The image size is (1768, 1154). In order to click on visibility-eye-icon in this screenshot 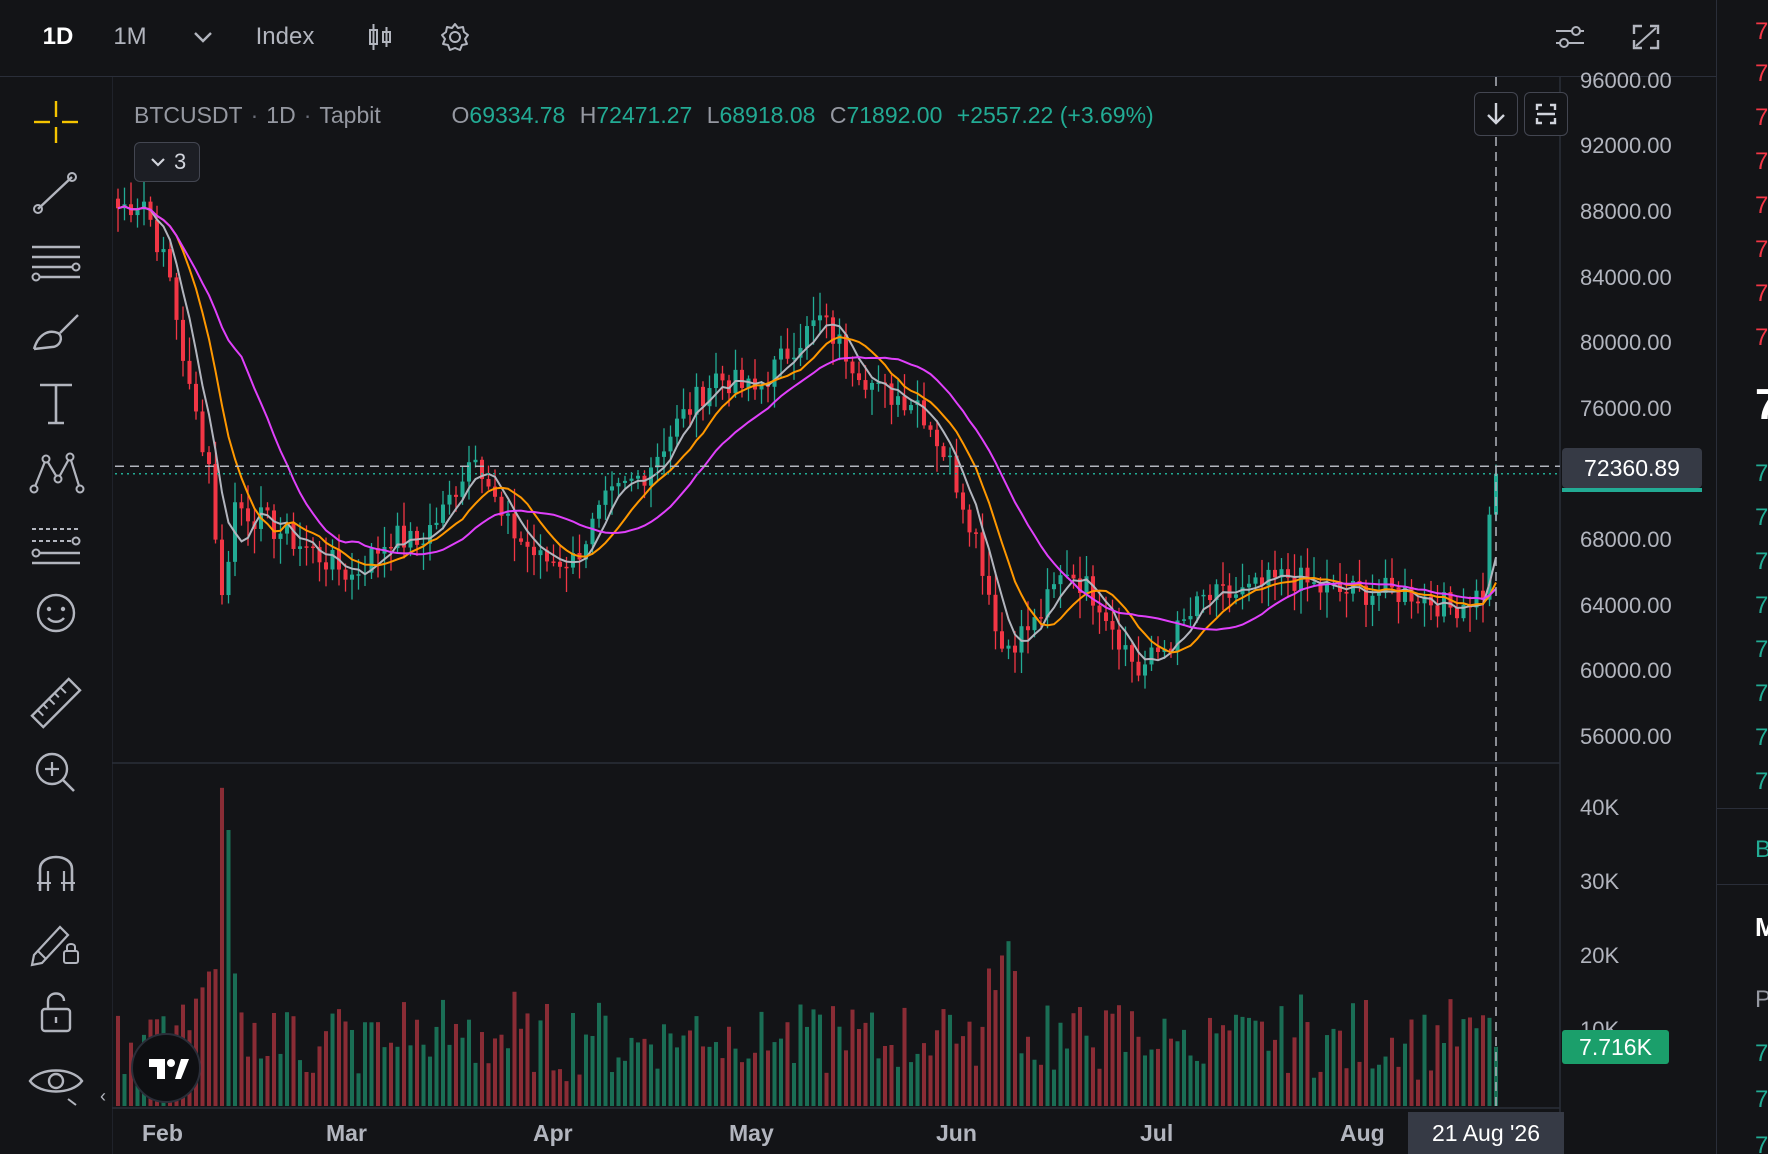, I will do `click(56, 1081)`.